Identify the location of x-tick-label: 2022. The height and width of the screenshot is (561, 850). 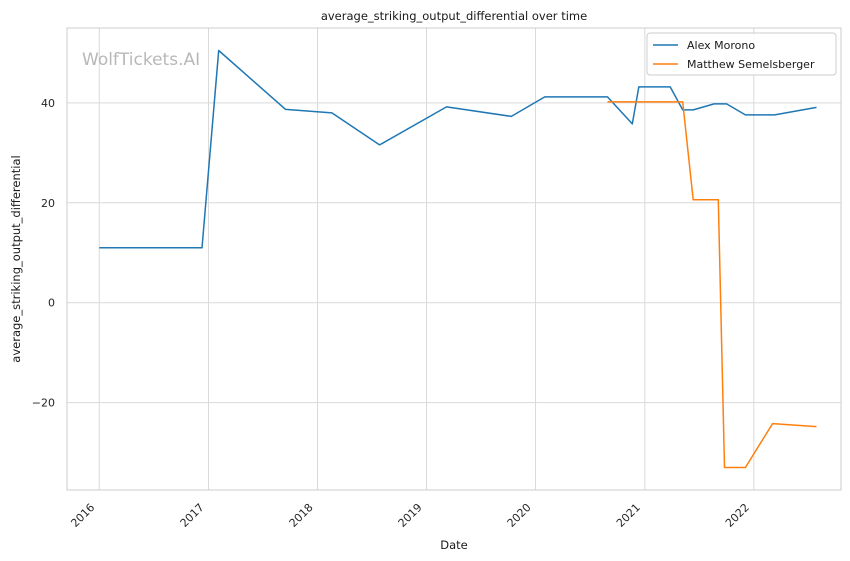
(737, 515).